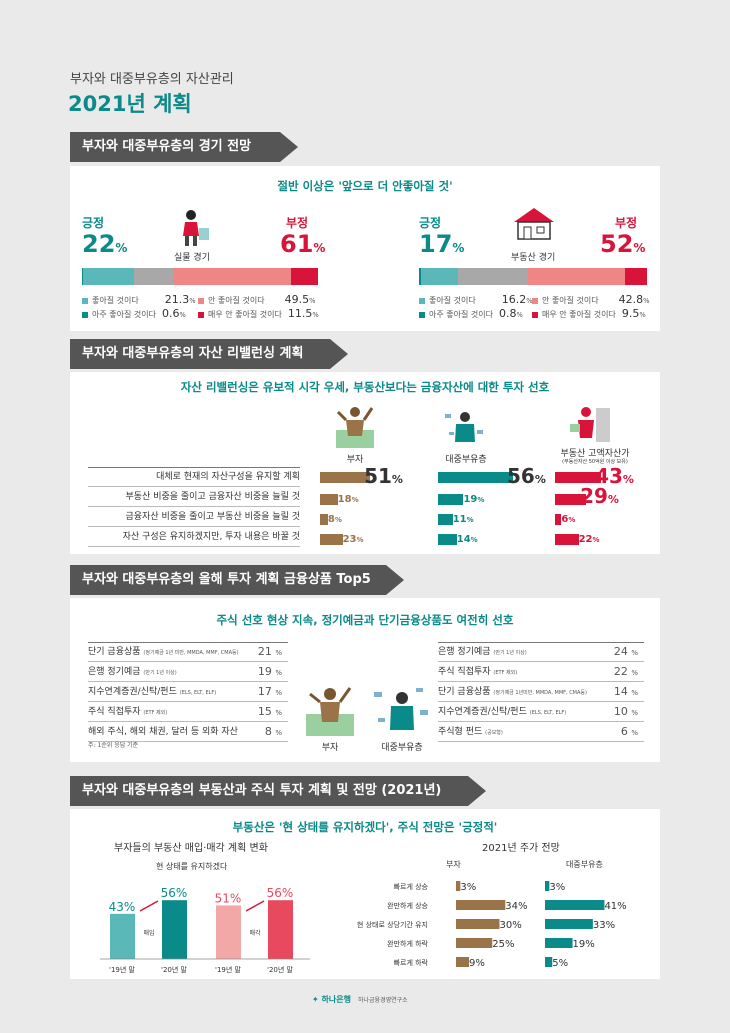 The height and width of the screenshot is (1033, 730). What do you see at coordinates (194, 537) in the screenshot?
I see `rebal-row-label: 자산 구성은 유지하겠지만, 투자 내용은 바꿀 것` at bounding box center [194, 537].